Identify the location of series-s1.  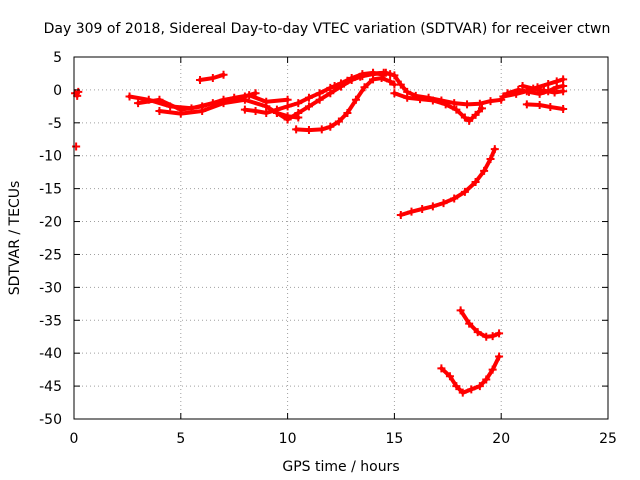
(77, 93).